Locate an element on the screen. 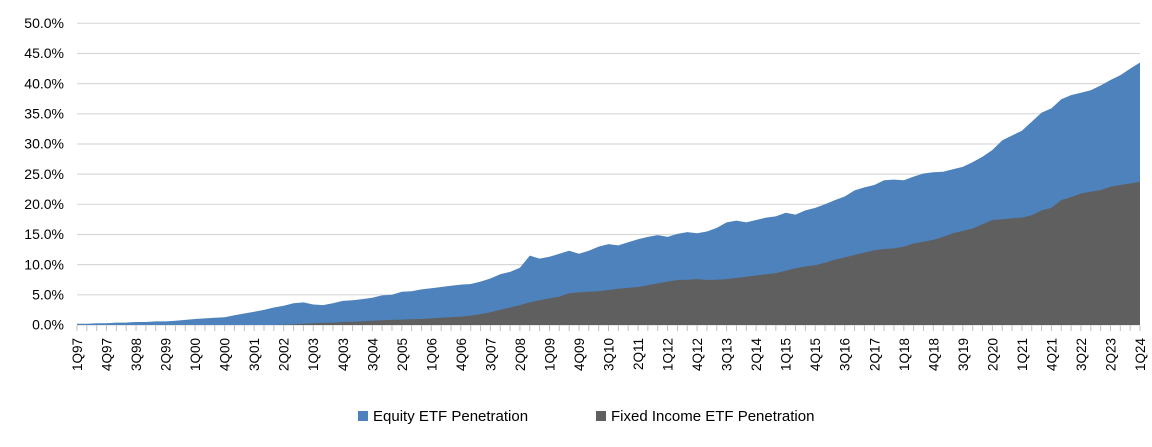 The image size is (1152, 447). x-axis-tick-label: 3Q07 is located at coordinates (490, 354).